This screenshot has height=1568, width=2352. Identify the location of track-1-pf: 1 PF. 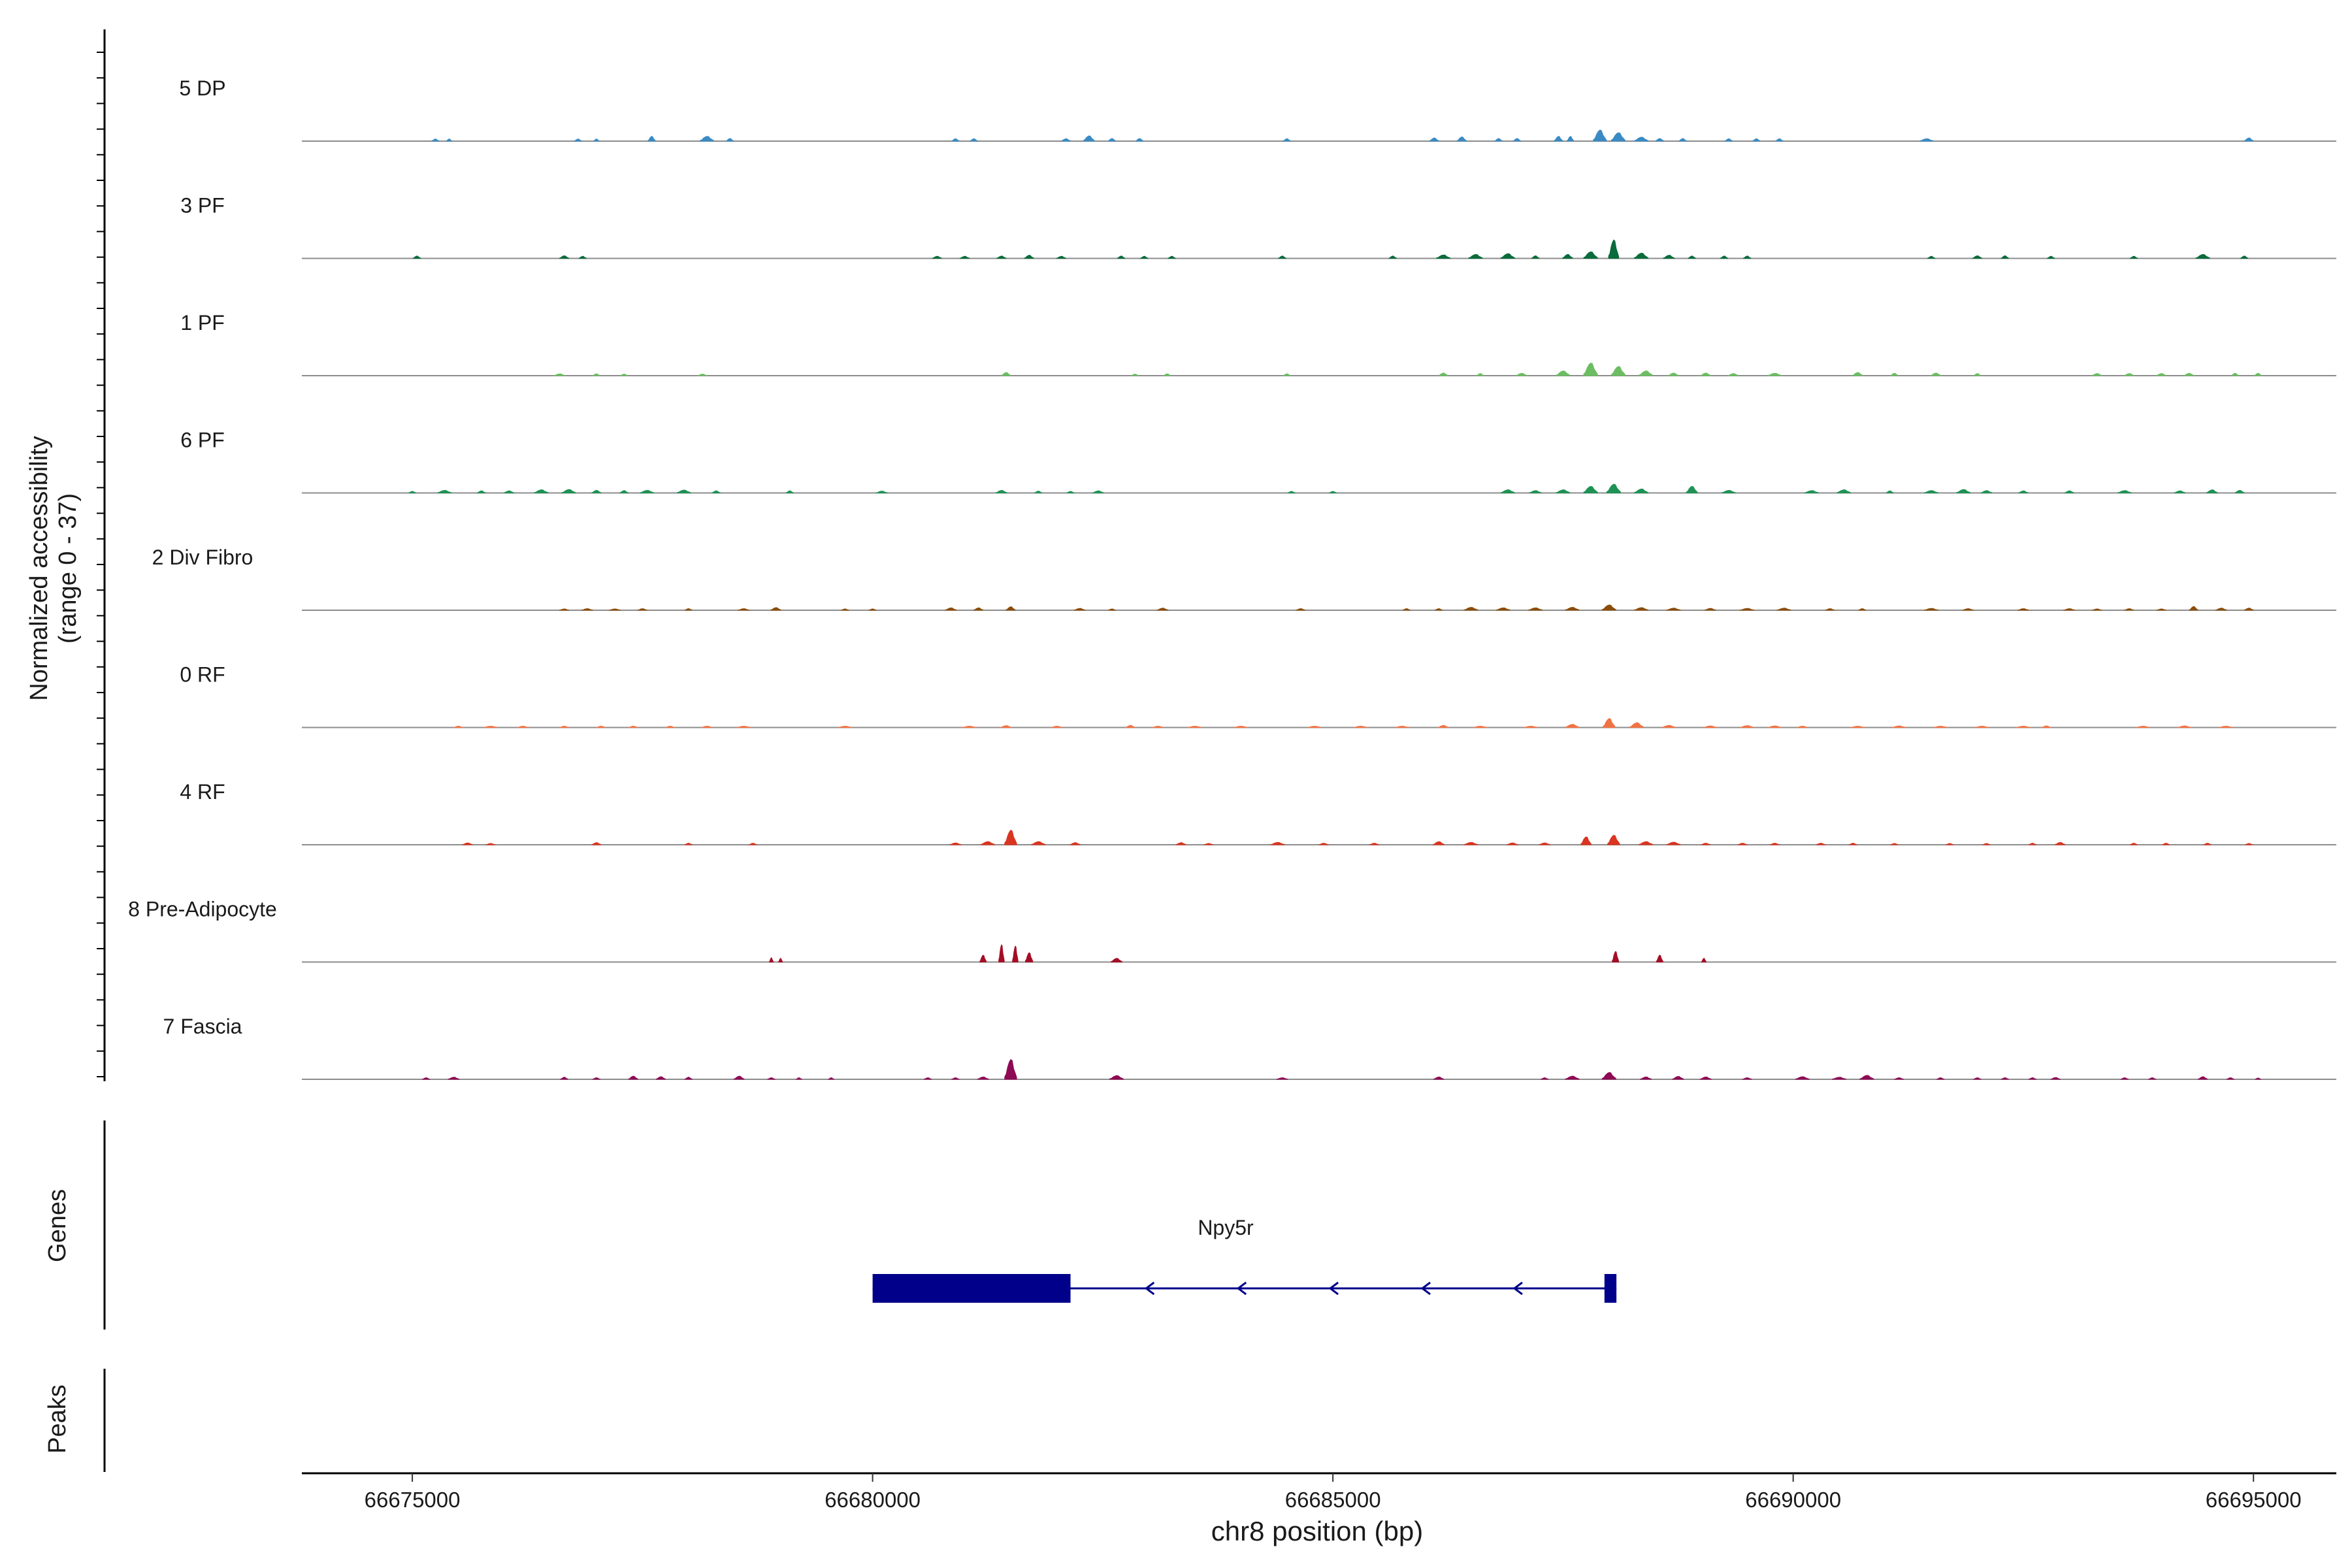
(1258, 343).